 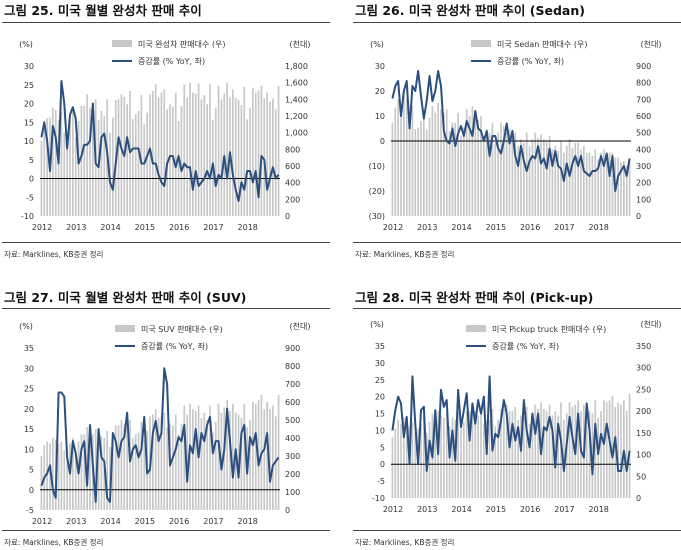 What do you see at coordinates (110, 227) in the screenshot?
I see `x-tick-label: 2014` at bounding box center [110, 227].